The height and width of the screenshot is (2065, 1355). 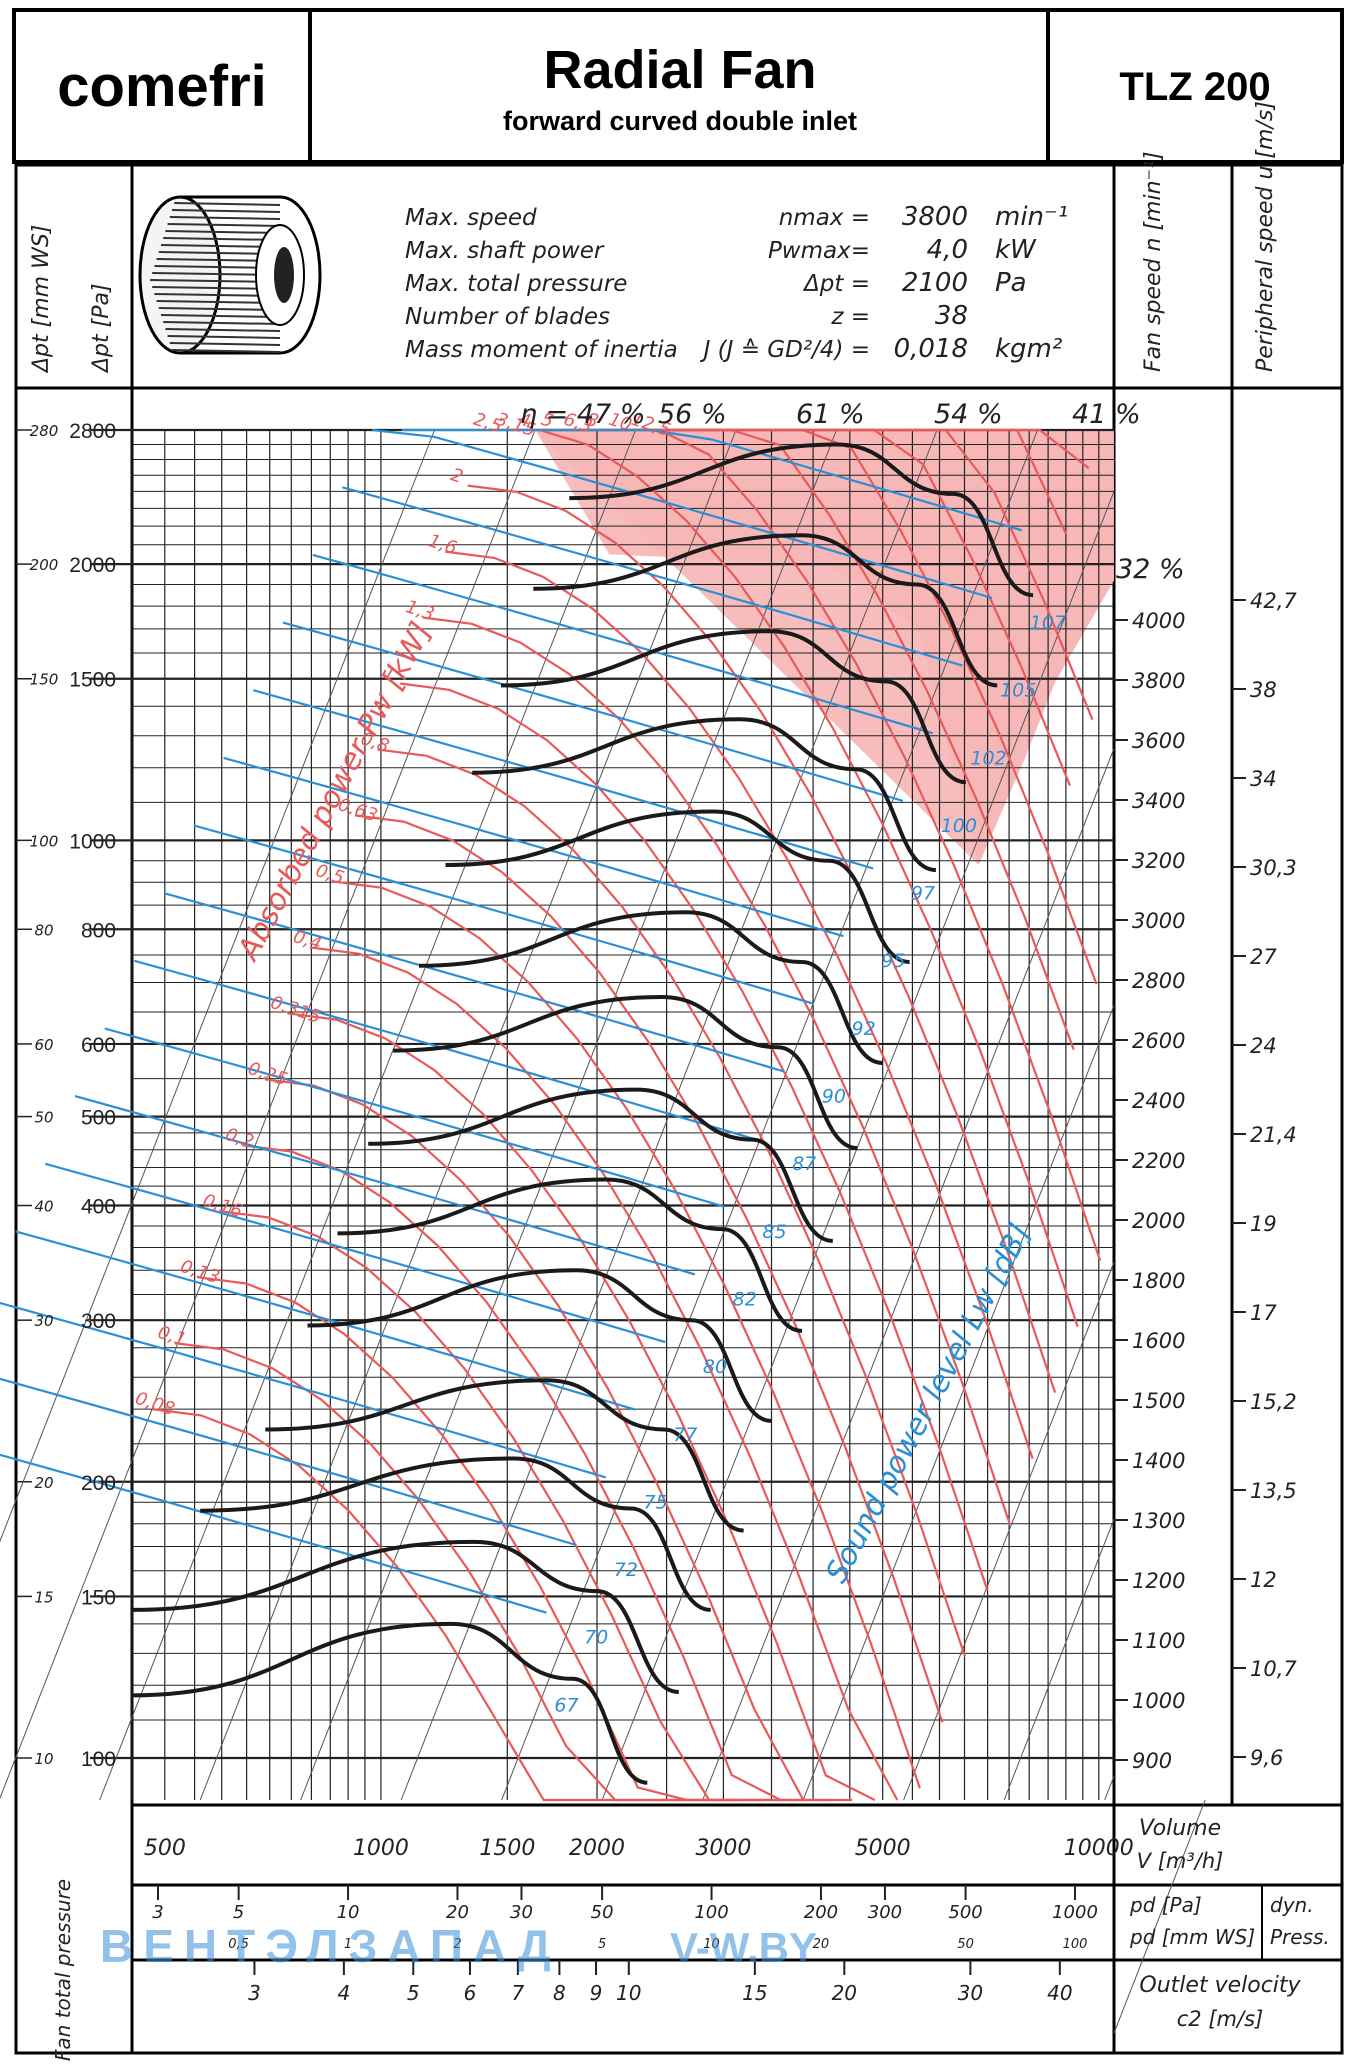 I want to click on sound-label: 90, so click(x=834, y=1097).